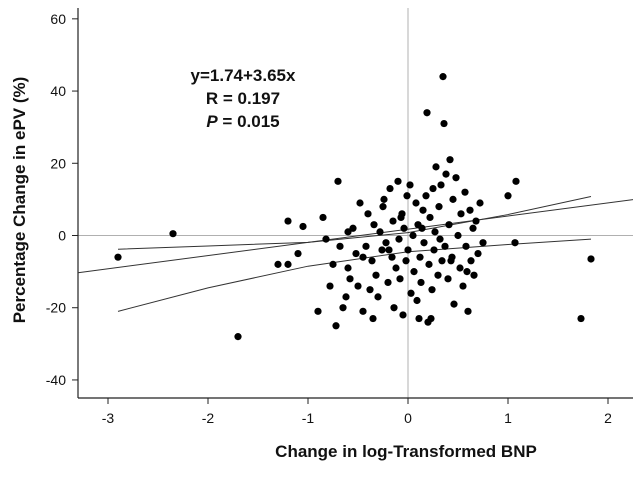 This screenshot has height=481, width=633. I want to click on ci-upper-line, so click(354, 223).